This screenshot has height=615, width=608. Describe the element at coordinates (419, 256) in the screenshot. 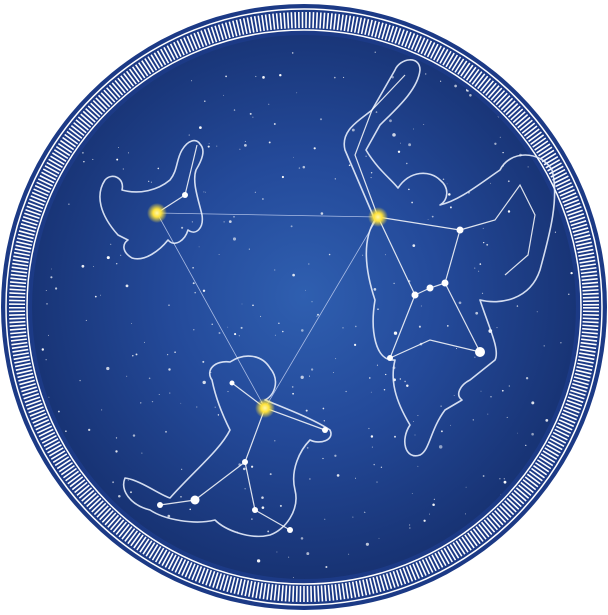

I see `hunter-shoulders` at that location.